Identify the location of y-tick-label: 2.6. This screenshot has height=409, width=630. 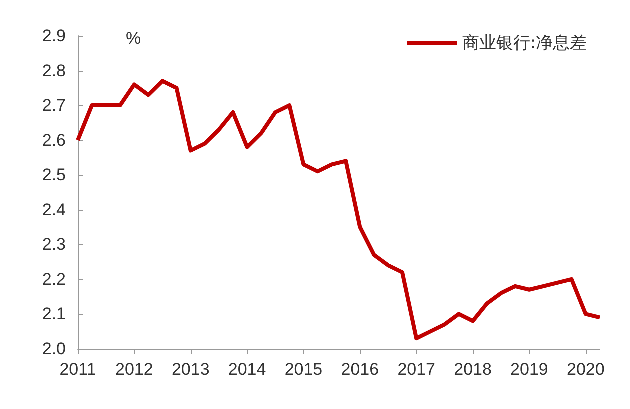
(54, 140).